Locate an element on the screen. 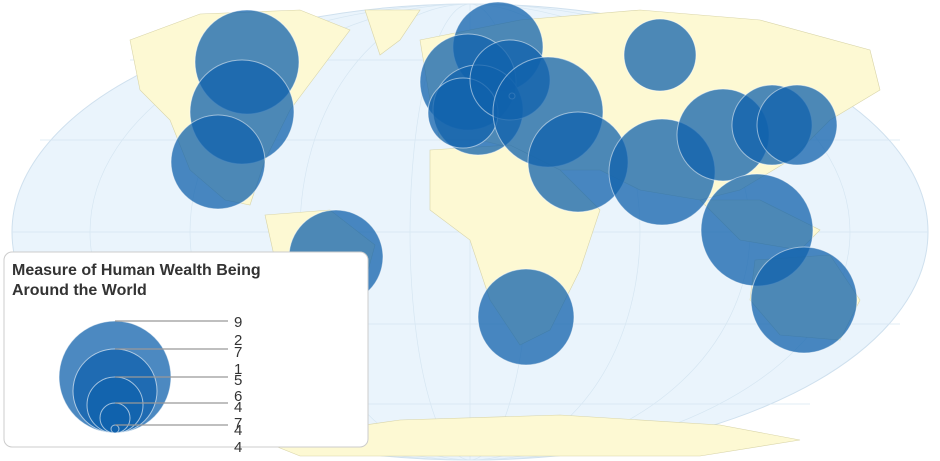 The height and width of the screenshot is (461, 940). legend-label: 9 is located at coordinates (238, 322).